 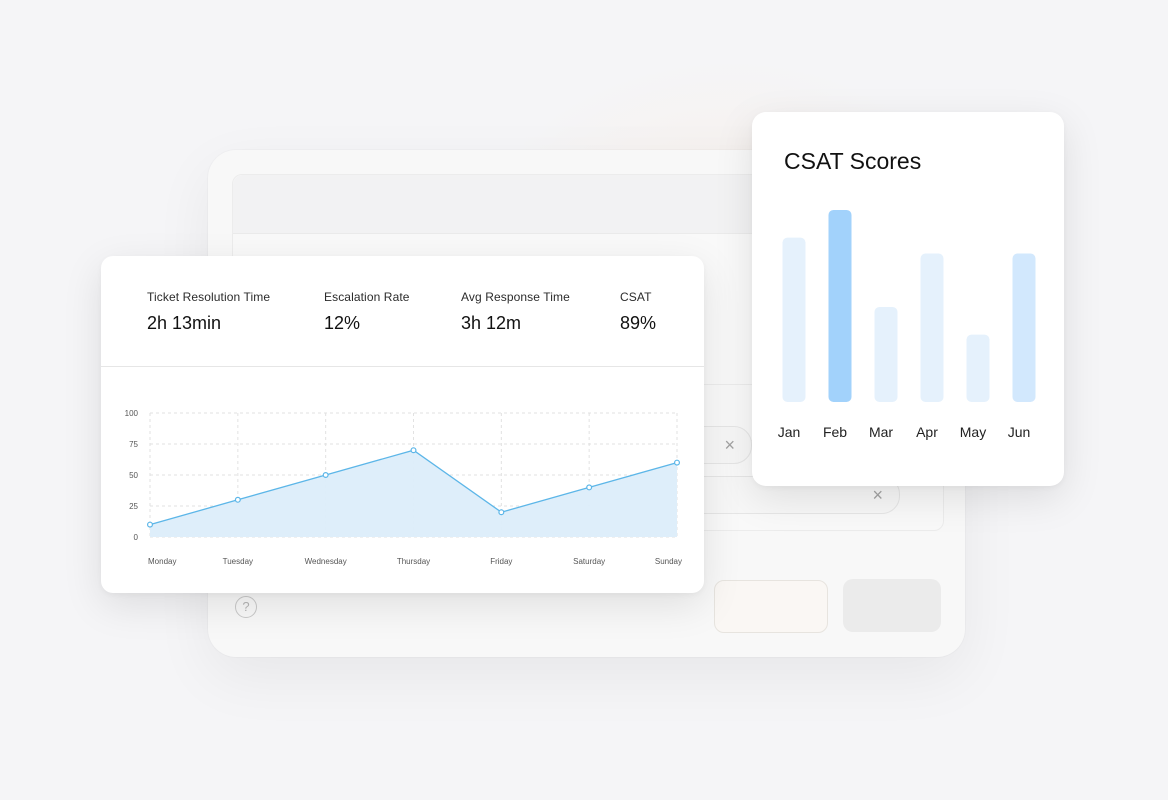 What do you see at coordinates (771, 606) in the screenshot?
I see `background-secondary-button` at bounding box center [771, 606].